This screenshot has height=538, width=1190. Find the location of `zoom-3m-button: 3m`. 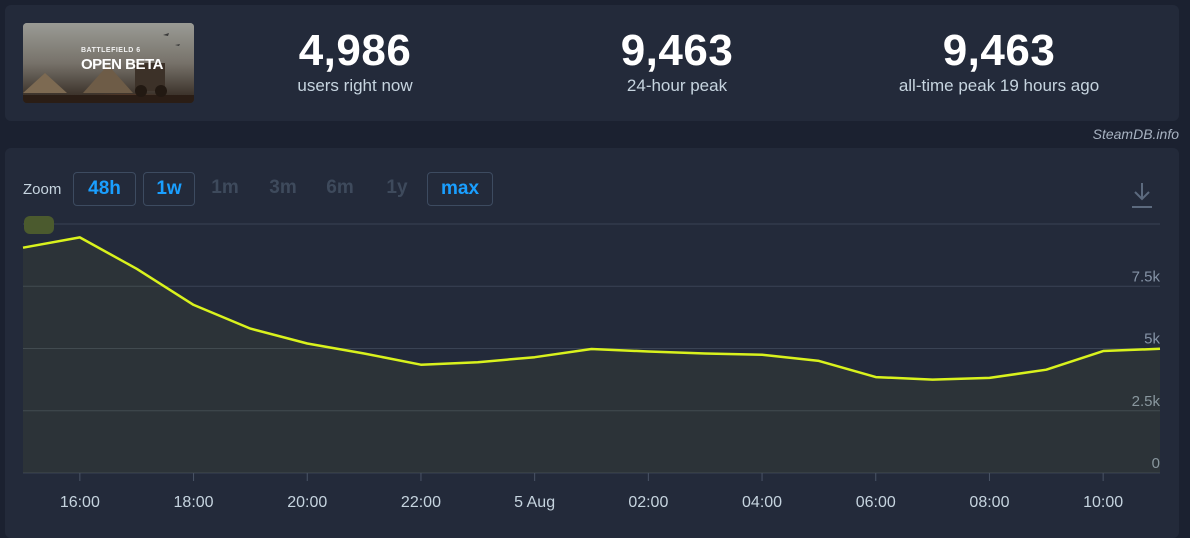

zoom-3m-button: 3m is located at coordinates (283, 187).